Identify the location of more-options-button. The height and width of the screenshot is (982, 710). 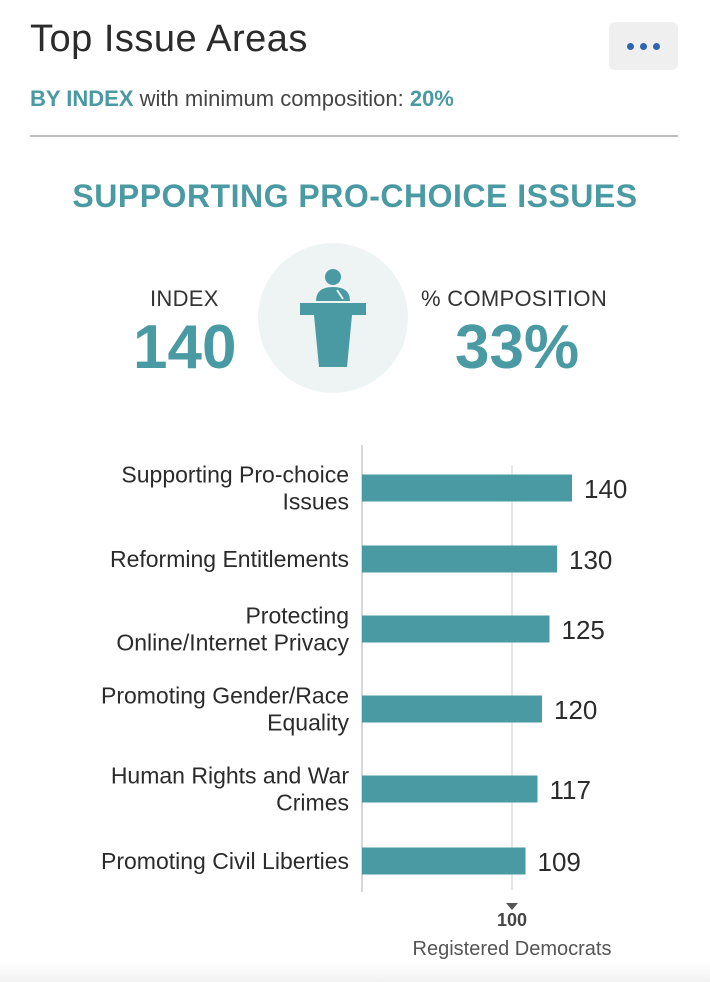
(643, 46).